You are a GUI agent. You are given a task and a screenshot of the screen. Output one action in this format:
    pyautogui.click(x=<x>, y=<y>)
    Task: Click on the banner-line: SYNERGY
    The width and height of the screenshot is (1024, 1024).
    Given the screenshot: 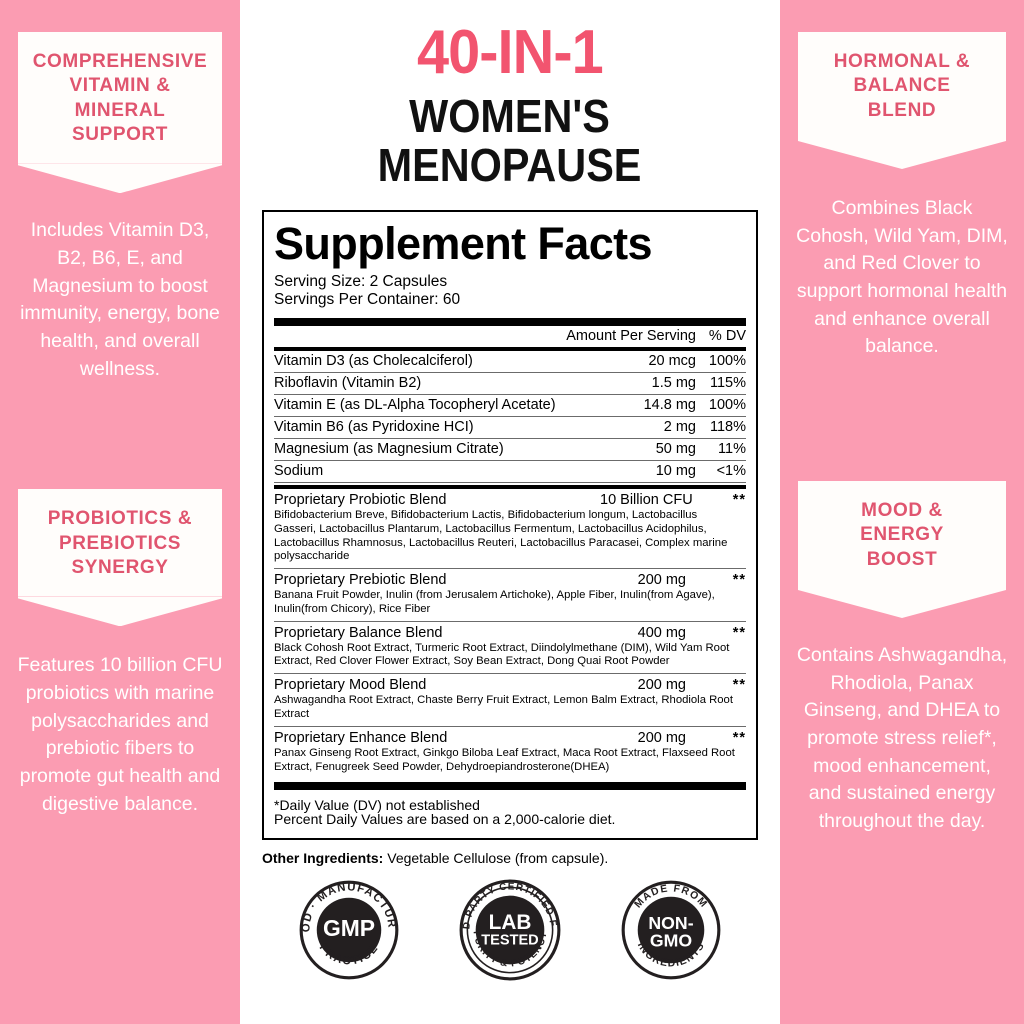 What is the action you would take?
    pyautogui.click(x=120, y=567)
    